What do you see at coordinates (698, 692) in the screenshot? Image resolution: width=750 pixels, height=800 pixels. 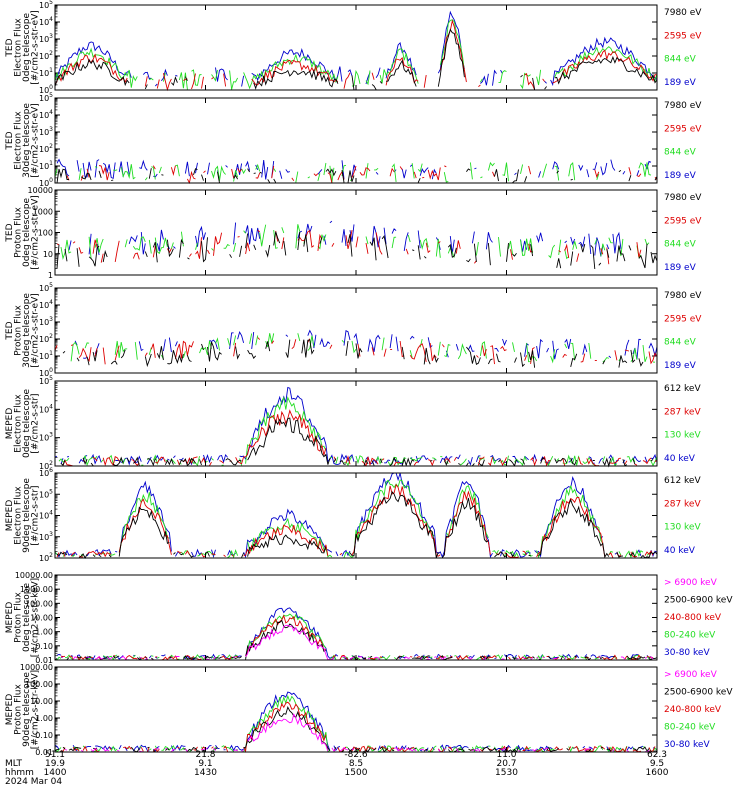 I see `legend-entry: 2500-6900 keV` at bounding box center [698, 692].